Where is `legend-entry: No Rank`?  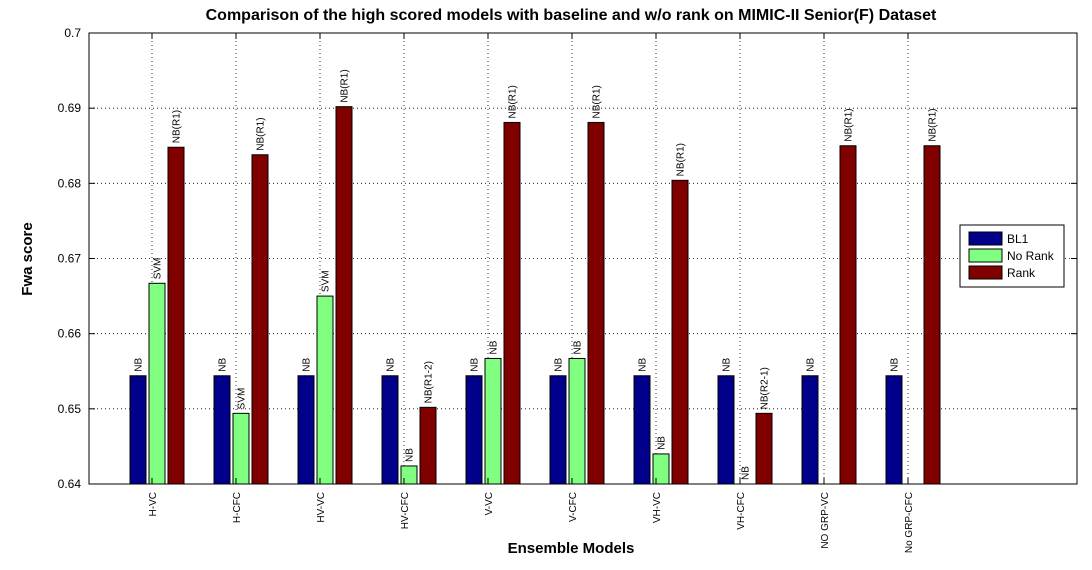 legend-entry: No Rank is located at coordinates (1031, 256).